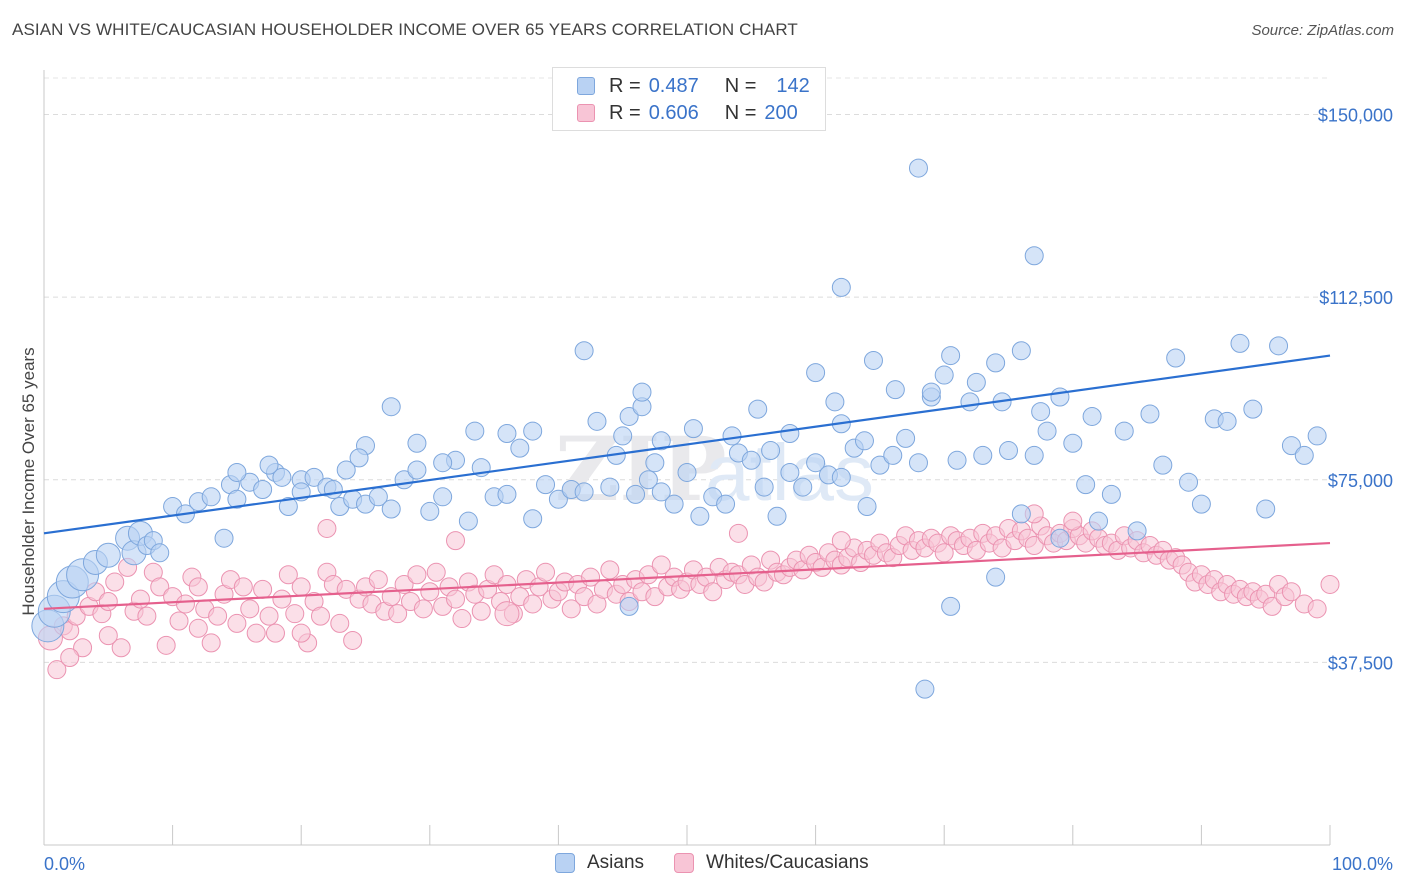  Describe the element at coordinates (1362, 864) in the screenshot. I see `x-tick-label-max: 100.0%` at that location.